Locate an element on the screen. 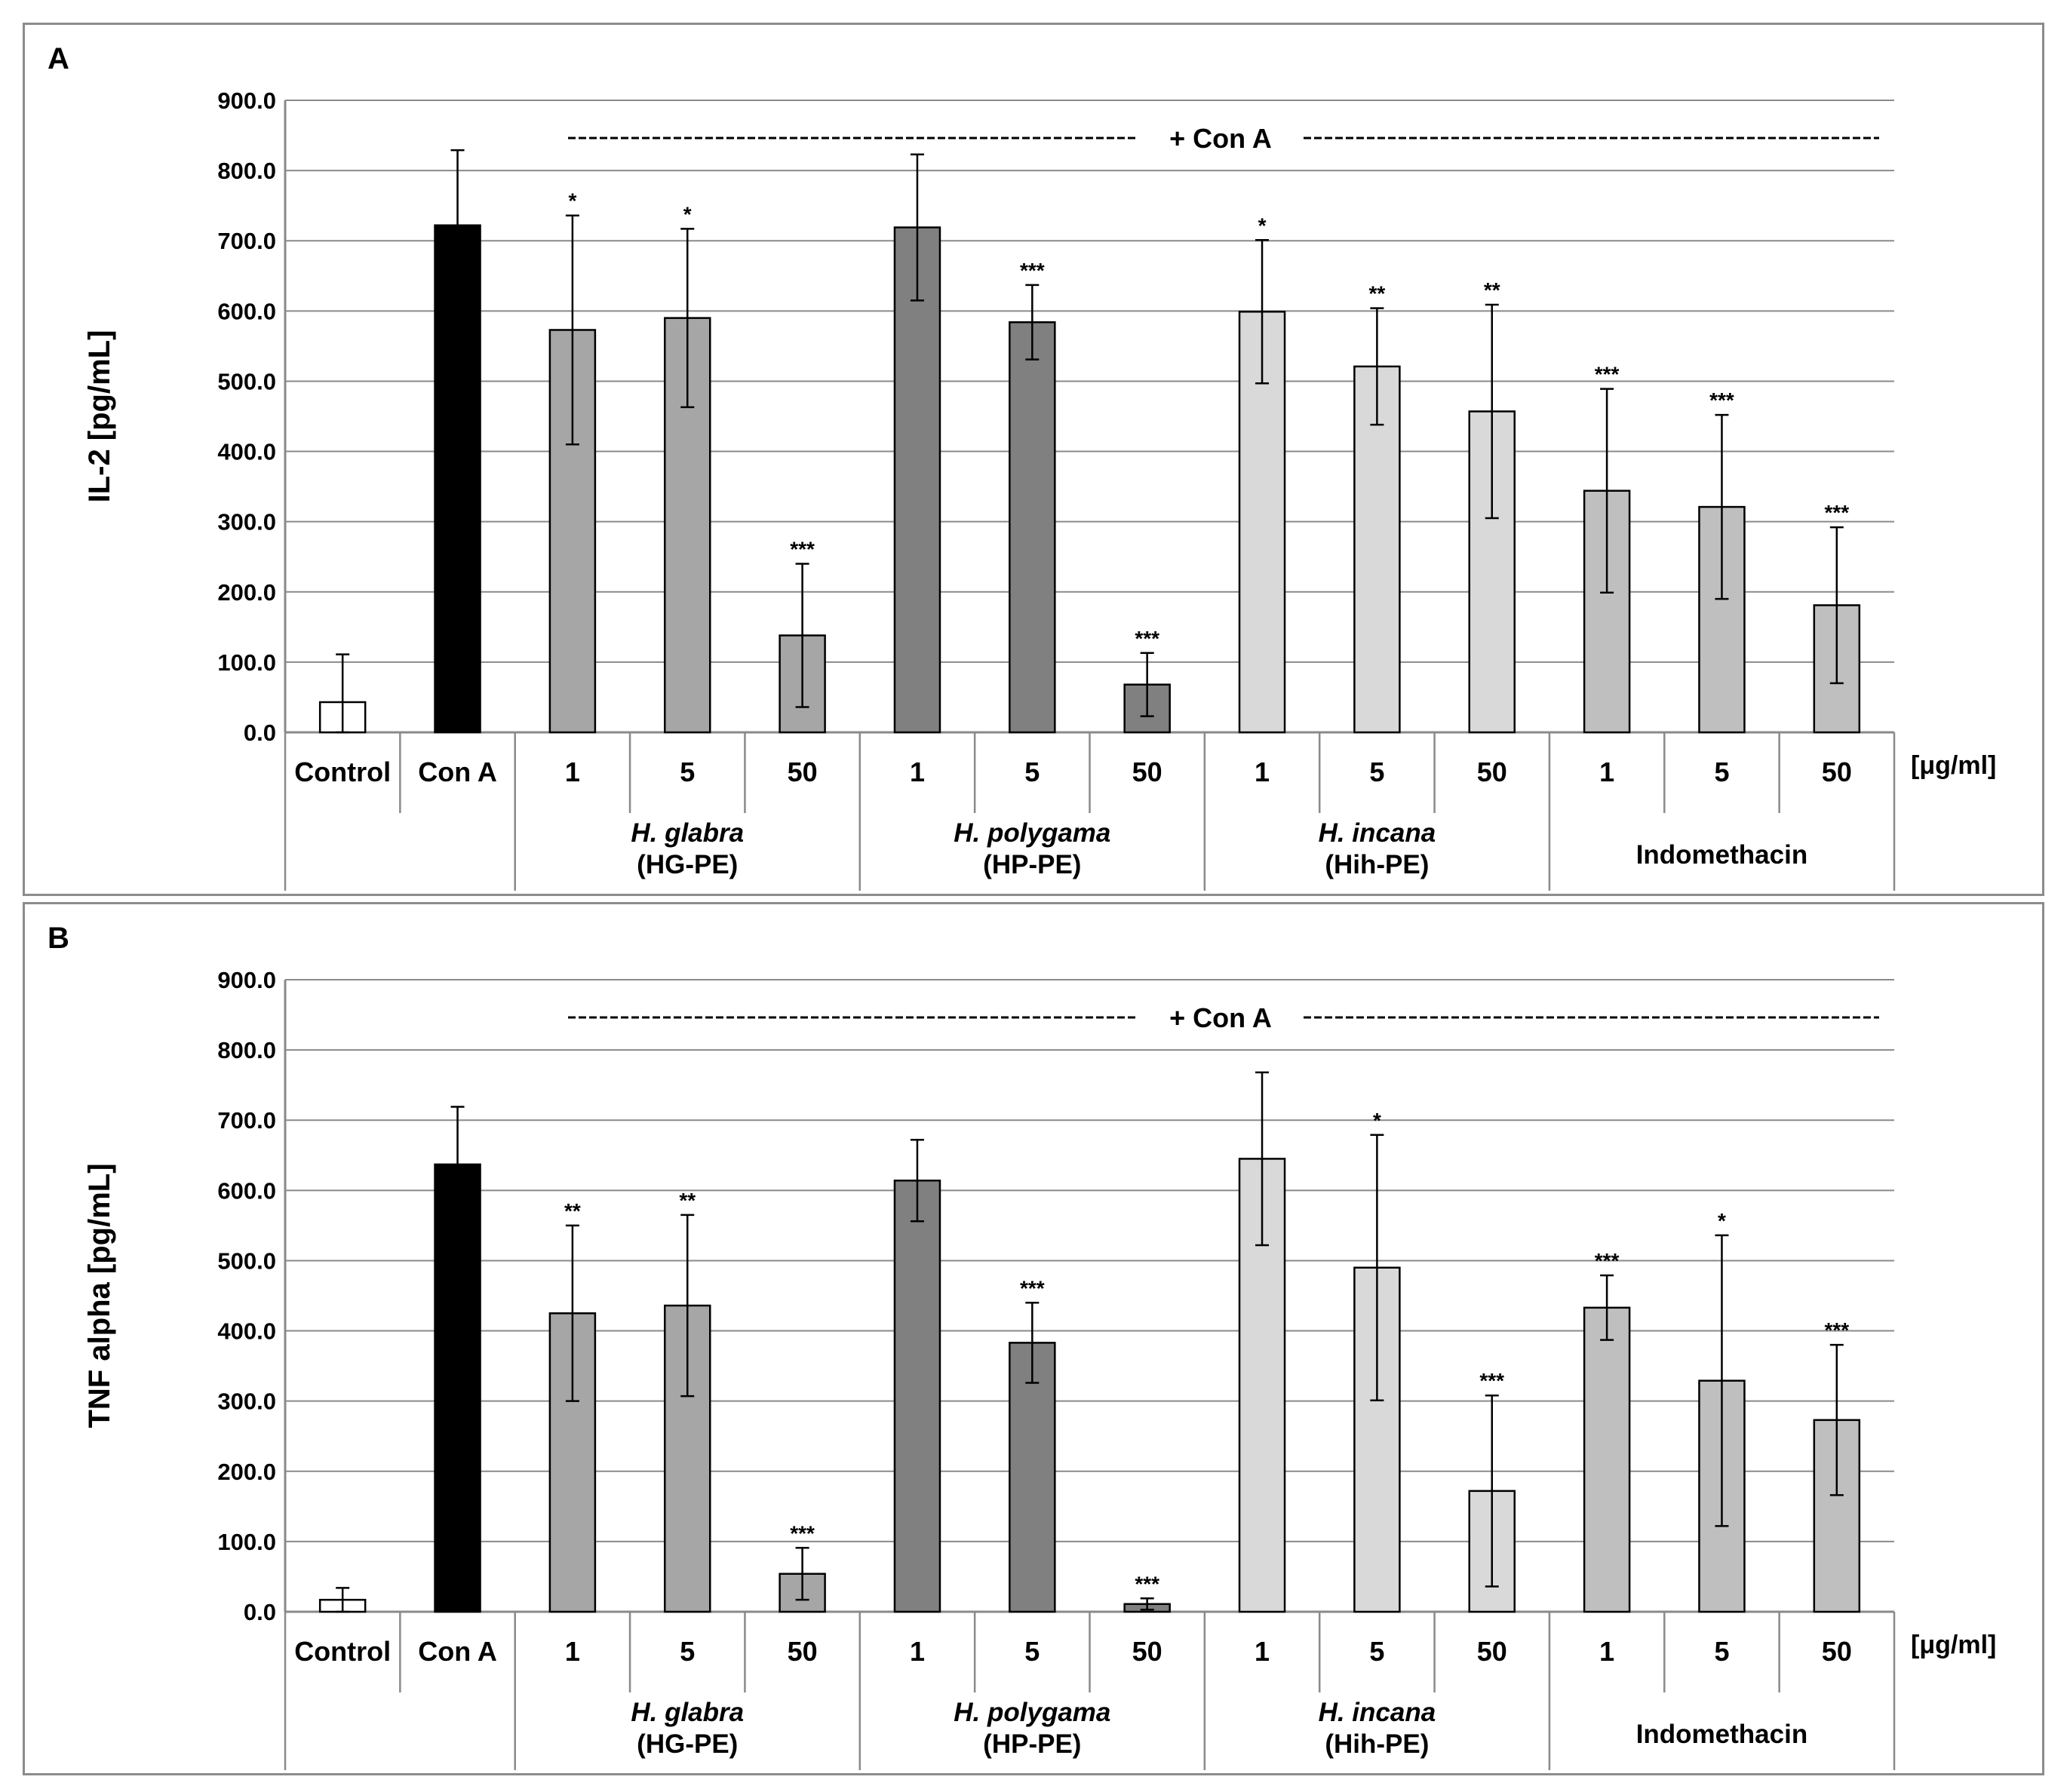  y-axis-label: IL-2 [pg/mL] is located at coordinates (99, 416).